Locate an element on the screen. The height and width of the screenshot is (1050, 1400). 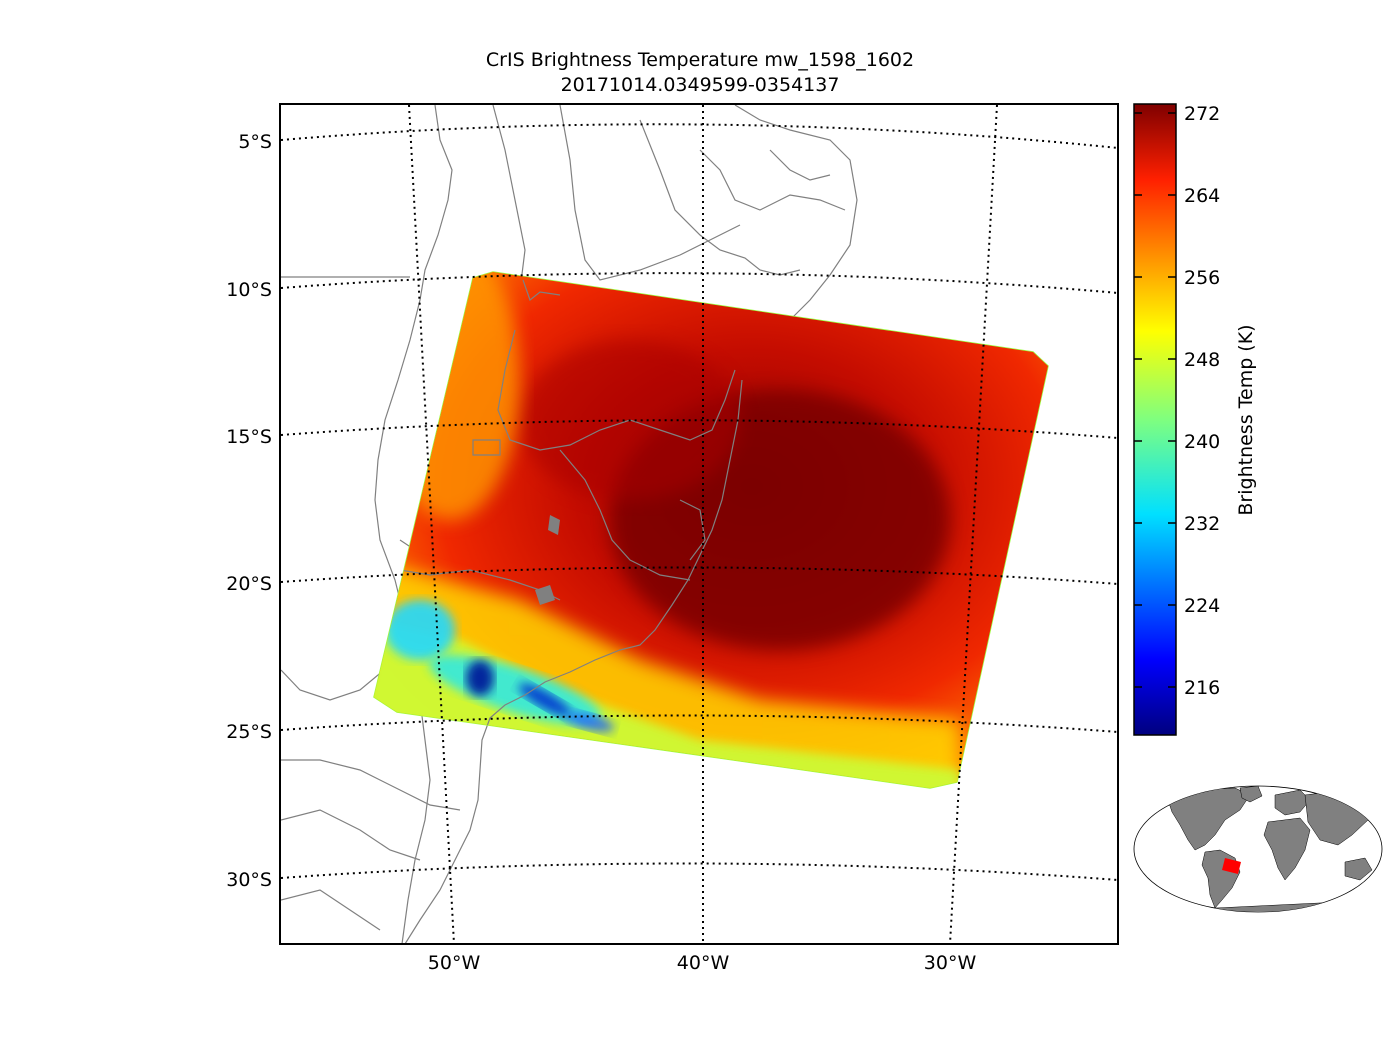
chart-subtitle: 20171014.0349599-0354137 is located at coordinates (700, 85).